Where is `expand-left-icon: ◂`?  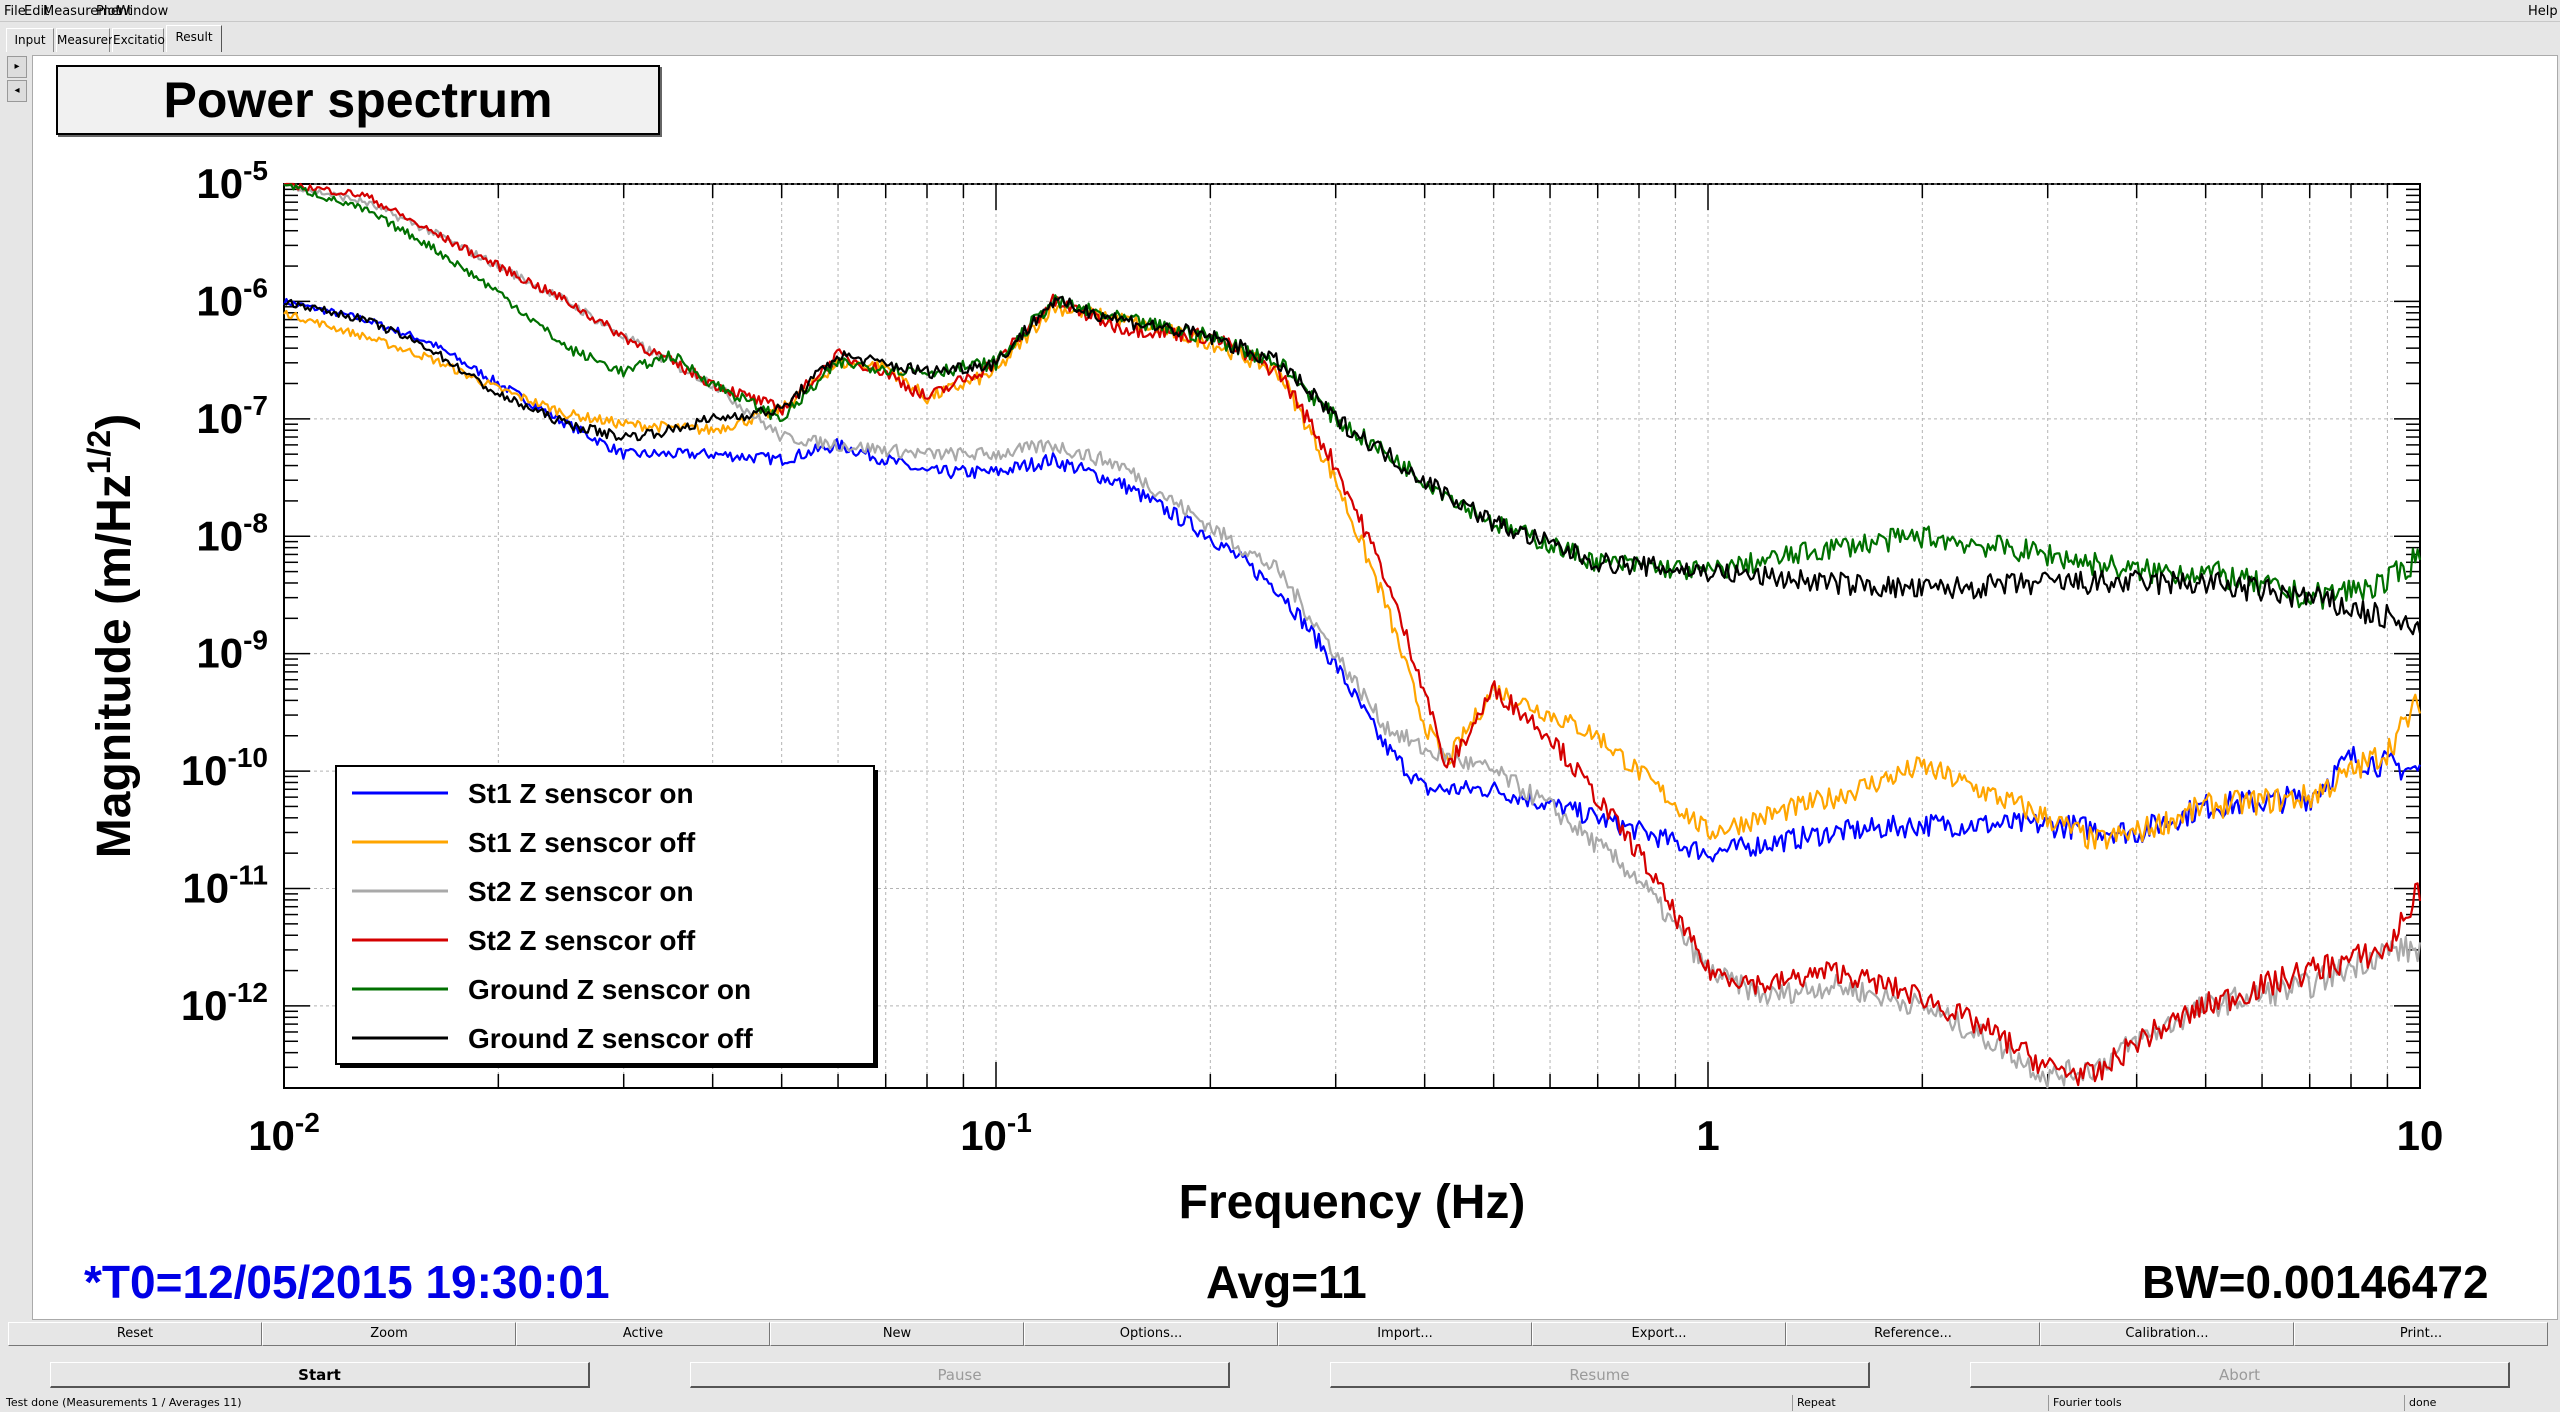
expand-left-icon: ◂ is located at coordinates (17, 91).